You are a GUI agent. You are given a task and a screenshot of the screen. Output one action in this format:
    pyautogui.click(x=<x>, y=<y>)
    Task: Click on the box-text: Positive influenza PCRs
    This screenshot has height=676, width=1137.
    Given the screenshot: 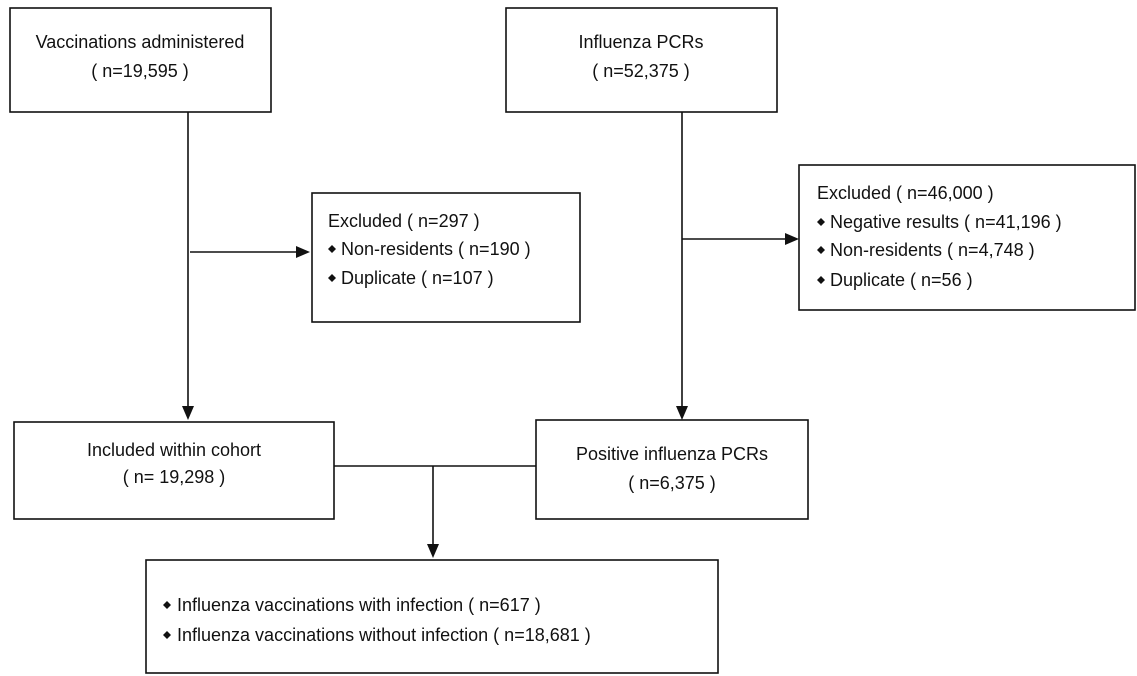 What is the action you would take?
    pyautogui.click(x=672, y=454)
    